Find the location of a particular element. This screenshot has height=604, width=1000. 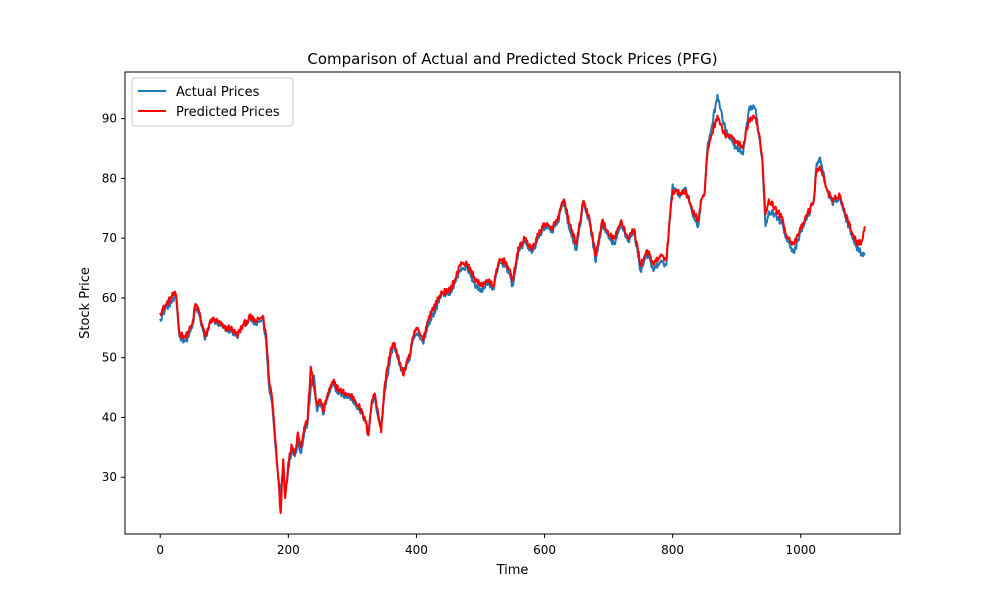

y-axis-label: Stock Price is located at coordinates (85, 303).